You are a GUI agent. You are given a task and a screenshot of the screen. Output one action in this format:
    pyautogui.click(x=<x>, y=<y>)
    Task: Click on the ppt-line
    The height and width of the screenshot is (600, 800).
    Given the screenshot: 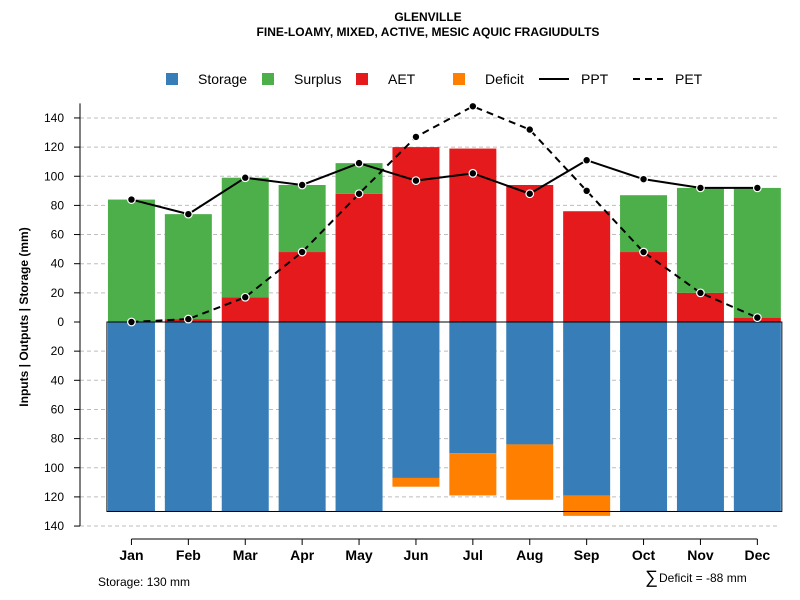 What is the action you would take?
    pyautogui.click(x=444, y=187)
    